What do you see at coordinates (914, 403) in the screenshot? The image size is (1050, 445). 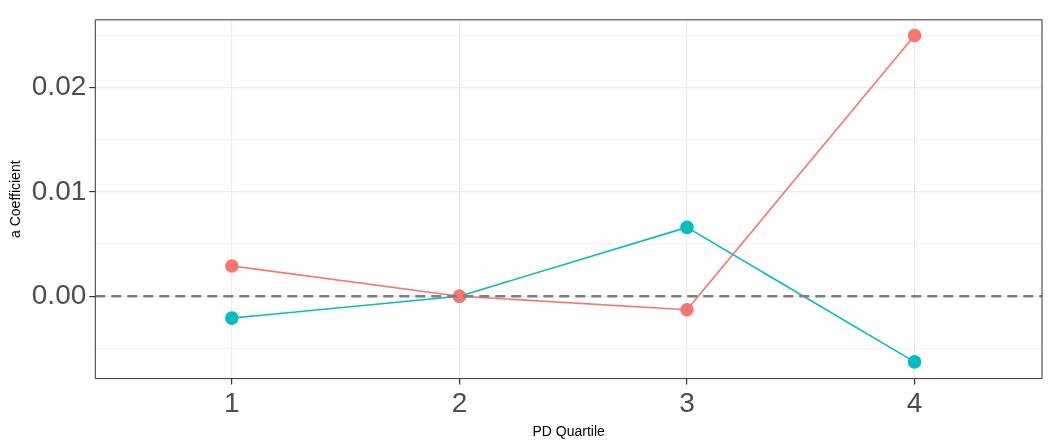 I see `x-tick-label: 4` at bounding box center [914, 403].